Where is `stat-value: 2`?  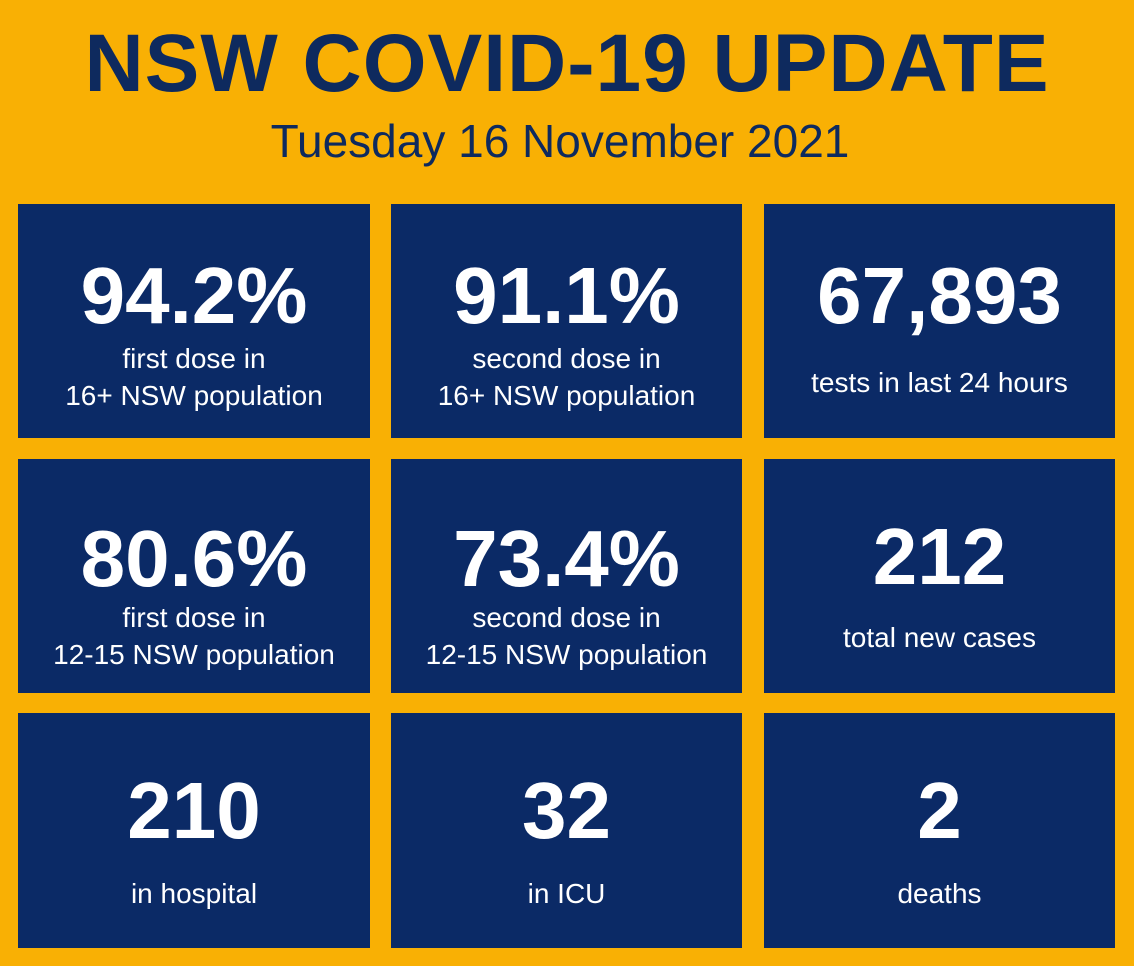
stat-value: 2 is located at coordinates (939, 810).